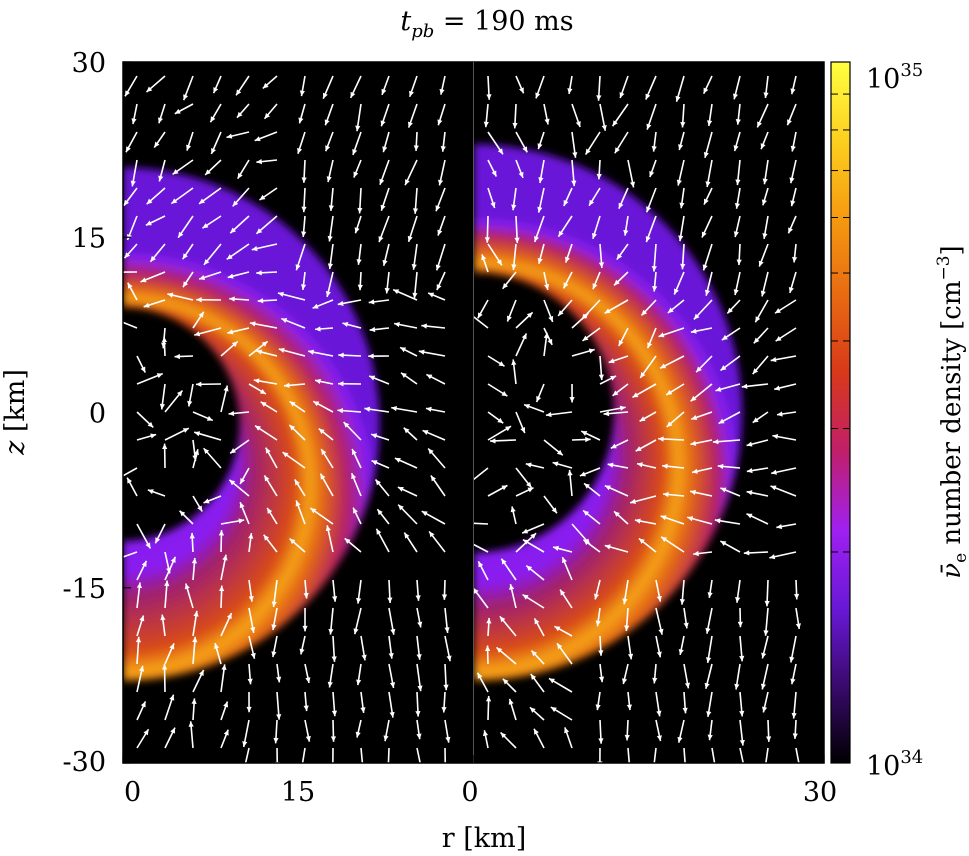  What do you see at coordinates (89, 238) in the screenshot?
I see `y-tick-label: 15` at bounding box center [89, 238].